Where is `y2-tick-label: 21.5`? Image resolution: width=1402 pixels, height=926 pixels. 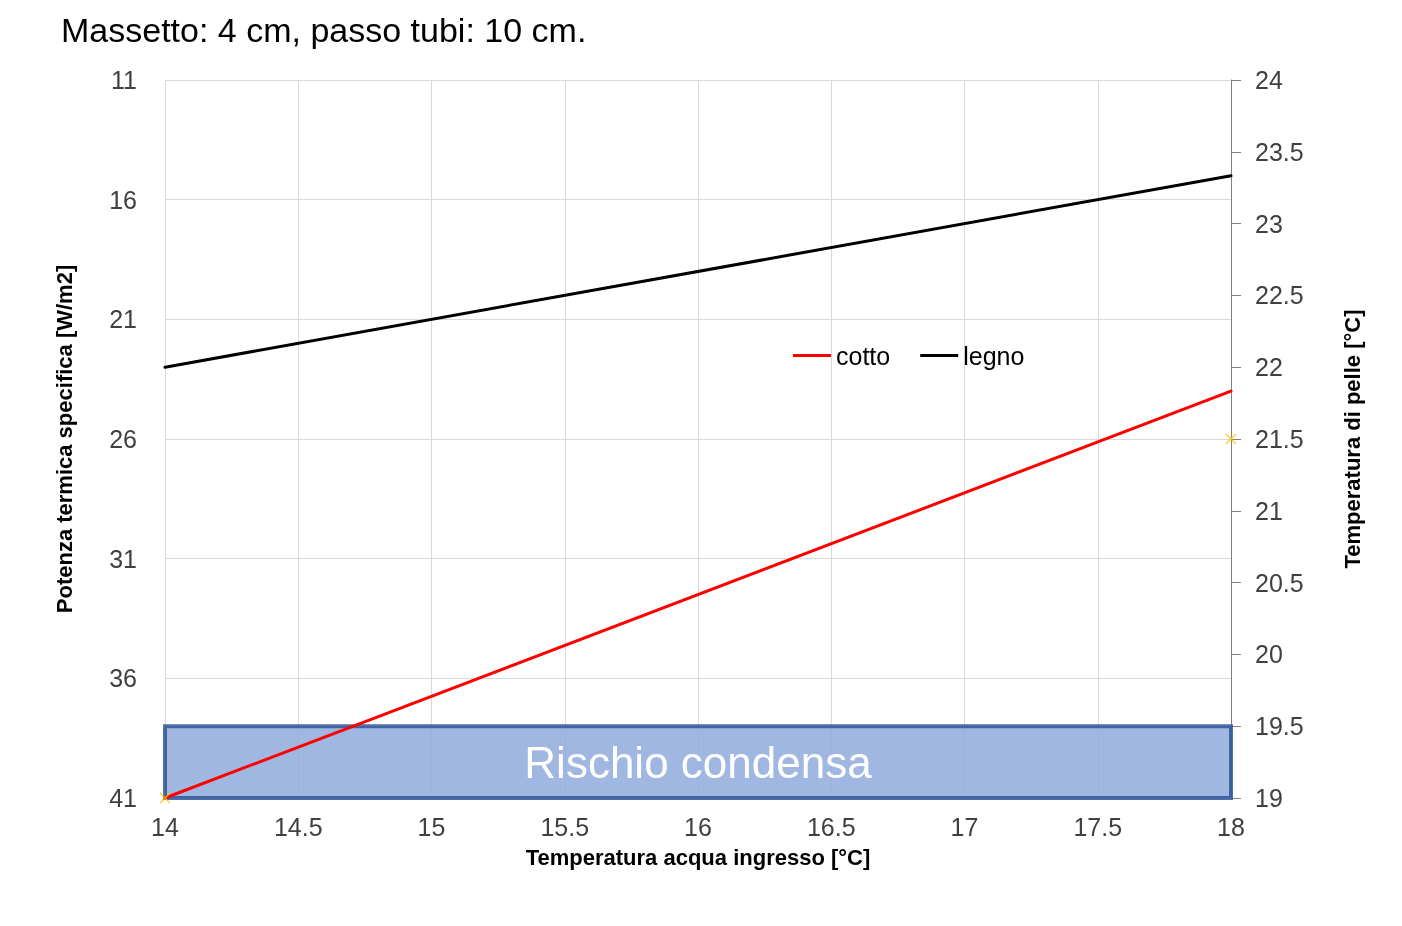
y2-tick-label: 21.5 is located at coordinates (1279, 439).